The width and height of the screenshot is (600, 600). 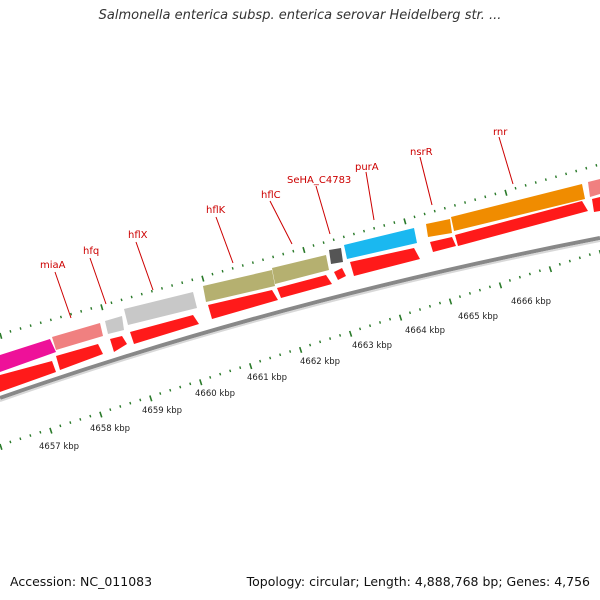 What do you see at coordinates (594, 188) in the screenshot?
I see `gene-pink-right-block` at bounding box center [594, 188].